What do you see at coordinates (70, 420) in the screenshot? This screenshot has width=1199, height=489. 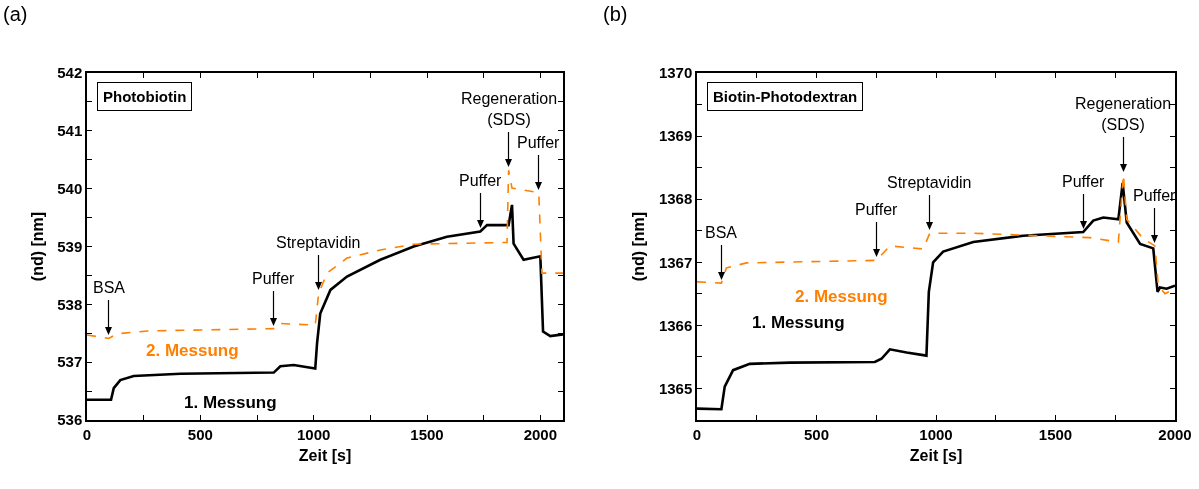 I see `y-tick-label: 536` at bounding box center [70, 420].